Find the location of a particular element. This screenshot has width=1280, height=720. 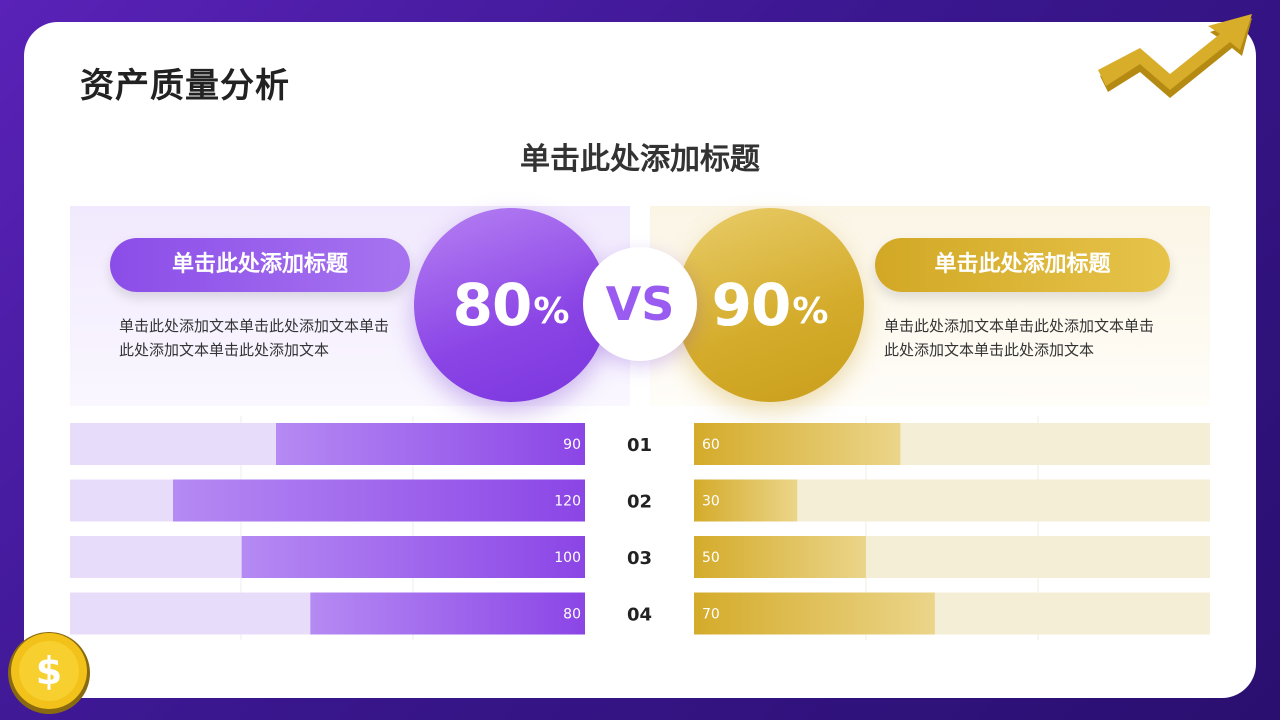

right-percent-sign: % is located at coordinates (810, 311).